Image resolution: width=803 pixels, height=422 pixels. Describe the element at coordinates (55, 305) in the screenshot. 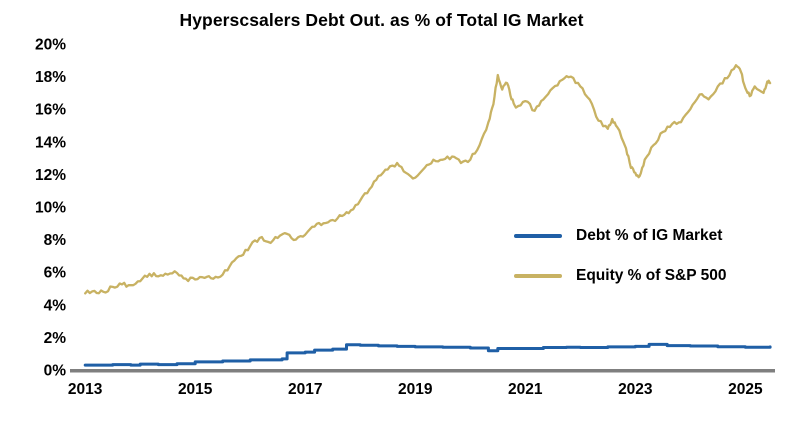

I see `y-tick-label: 4%` at that location.